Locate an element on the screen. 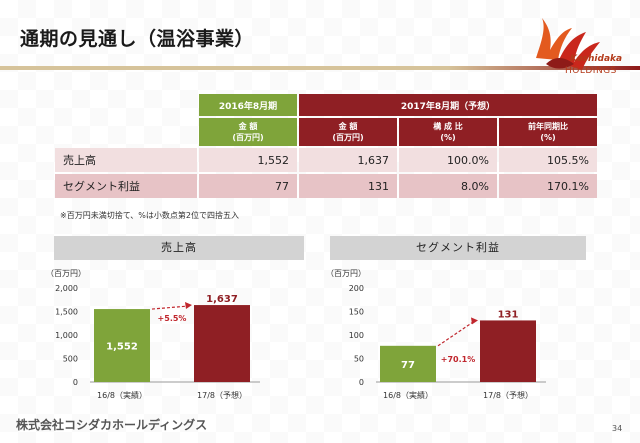 Image resolution: width=640 pixels, height=443 pixels. slide-title: 通期の見通し（温浴事業） is located at coordinates (137, 39).